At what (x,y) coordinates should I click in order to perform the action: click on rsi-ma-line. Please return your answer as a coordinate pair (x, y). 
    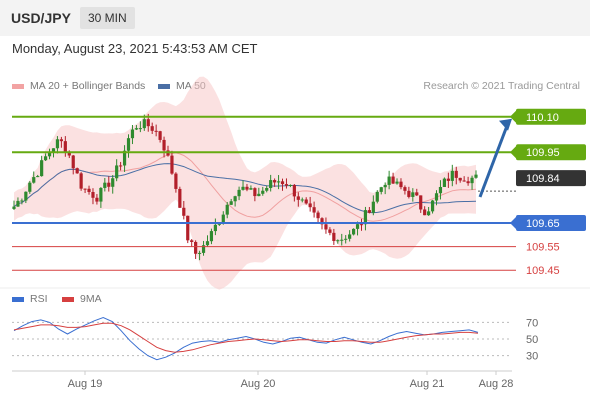
    Looking at the image, I should click on (246, 337).